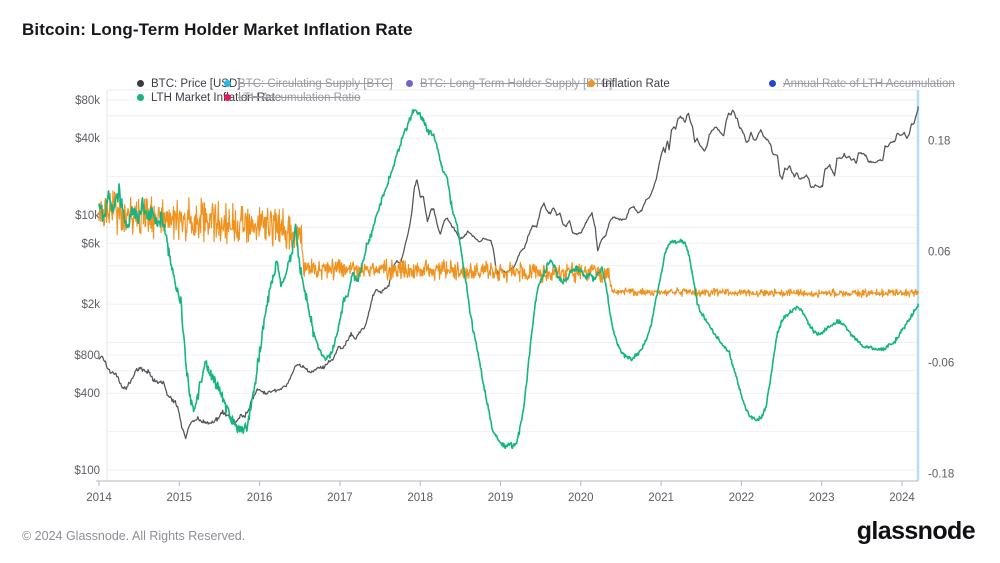 This screenshot has width=1000, height=563. Describe the element at coordinates (501, 498) in the screenshot. I see `x-axis-label: 2019` at that location.